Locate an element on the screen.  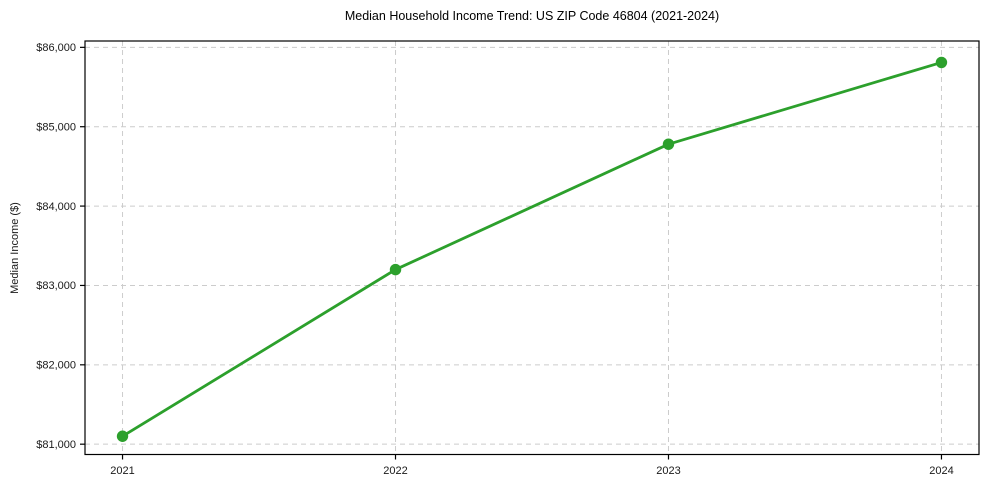
y-tick-label-86000: $86,000 is located at coordinates (56, 48).